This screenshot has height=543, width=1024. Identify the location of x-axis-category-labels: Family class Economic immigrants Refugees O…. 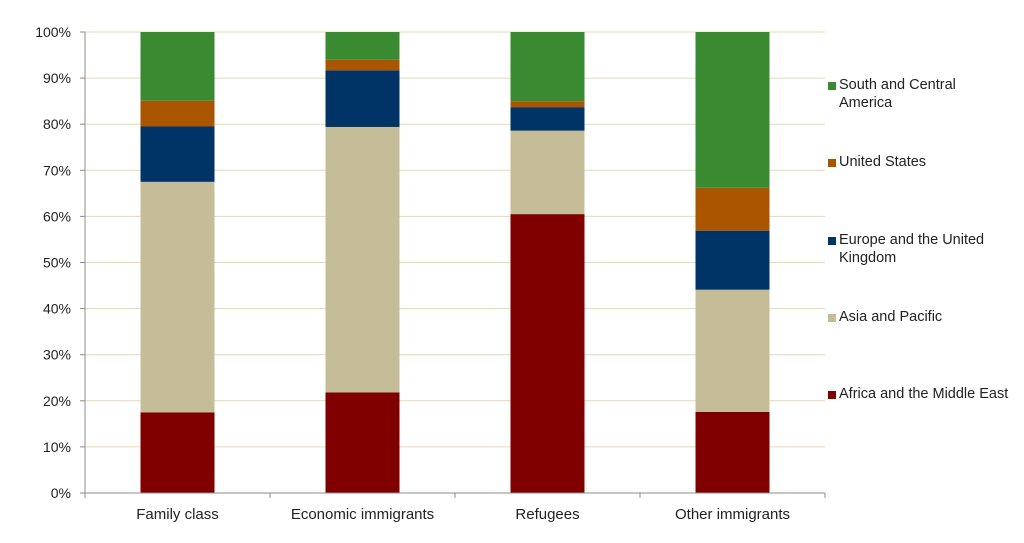
(463, 514).